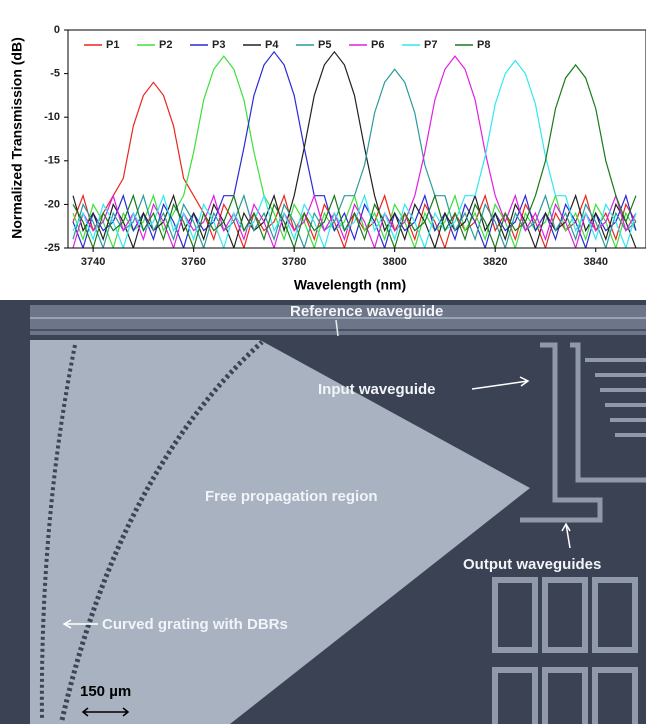 This screenshot has height=724, width=646. I want to click on legend-label: P1, so click(112, 45).